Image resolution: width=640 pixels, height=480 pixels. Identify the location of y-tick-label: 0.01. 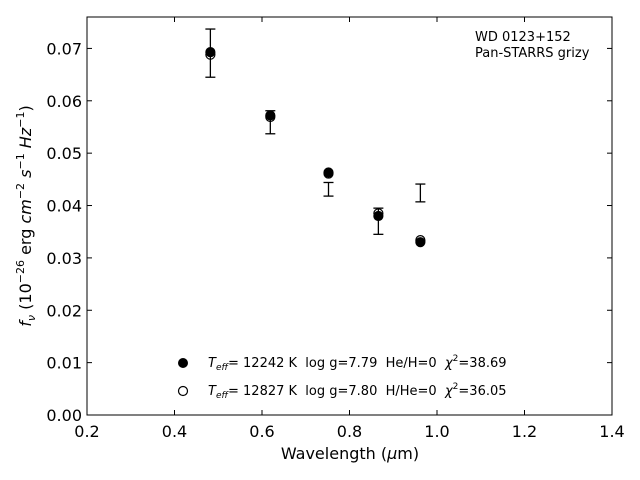
(64, 363).